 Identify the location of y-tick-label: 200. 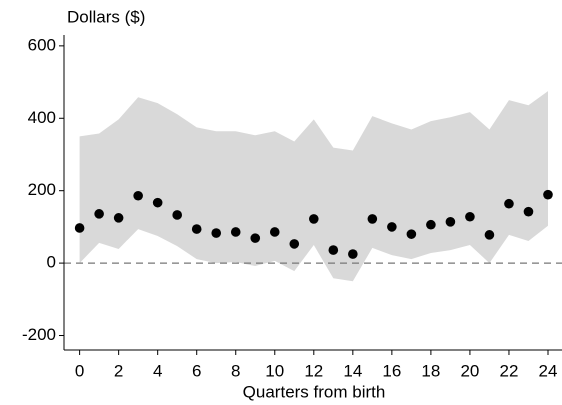
(42, 189).